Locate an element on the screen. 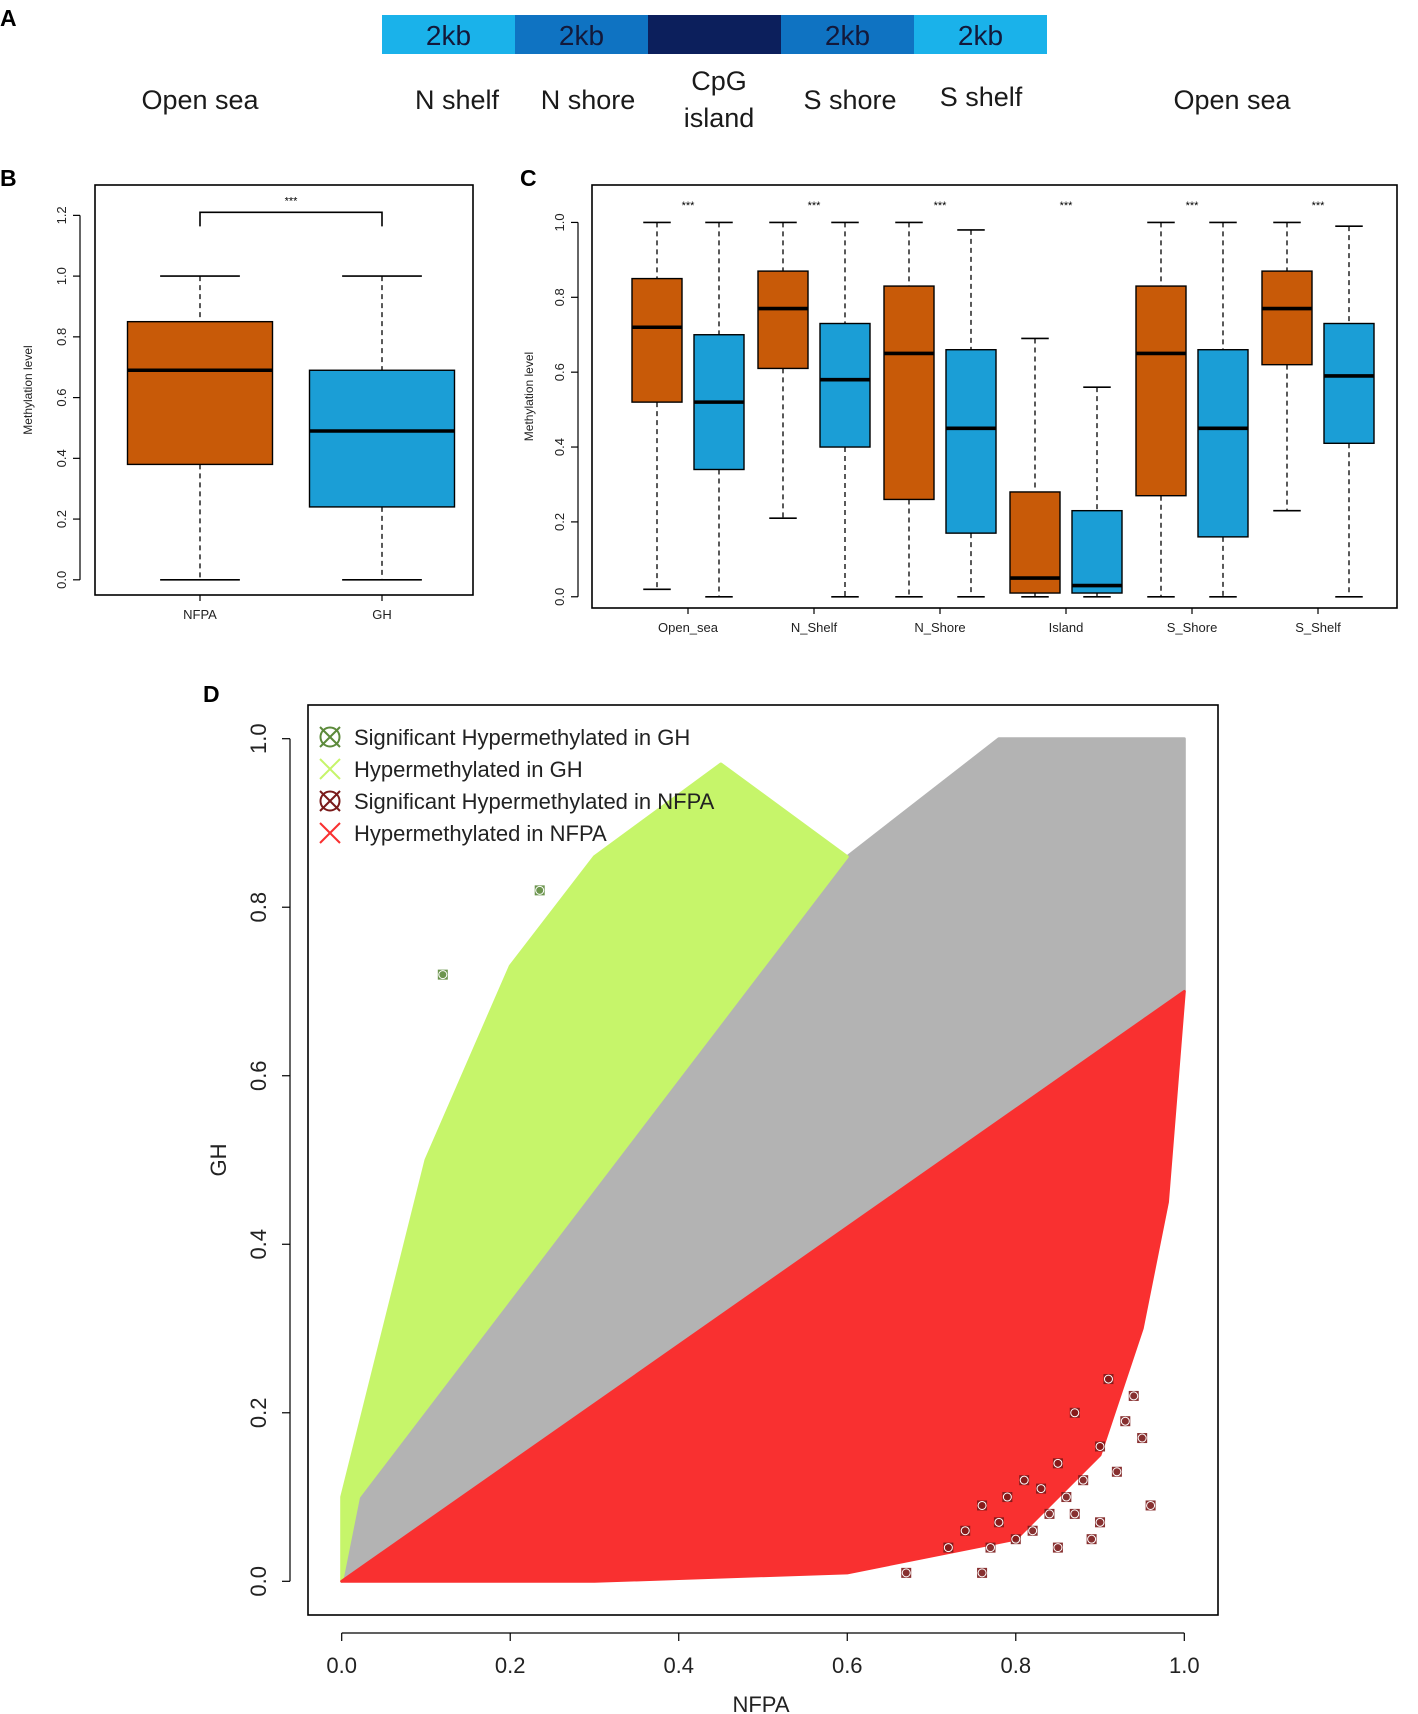 Image resolution: width=1418 pixels, height=1714 pixels. c-y-tick-label: 0.2 is located at coordinates (559, 522).